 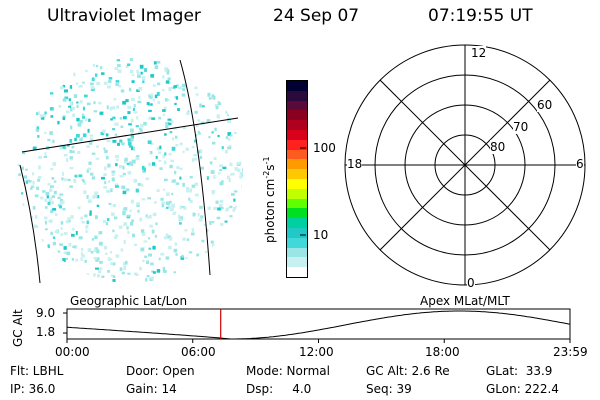 I want to click on timeline-tick-0600: 06:00, so click(x=198, y=352).